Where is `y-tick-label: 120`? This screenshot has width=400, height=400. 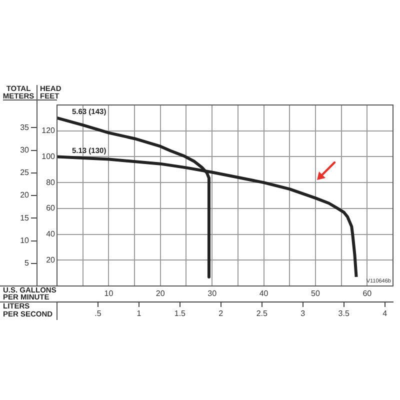 y-tick-label: 120 is located at coordinates (49, 131).